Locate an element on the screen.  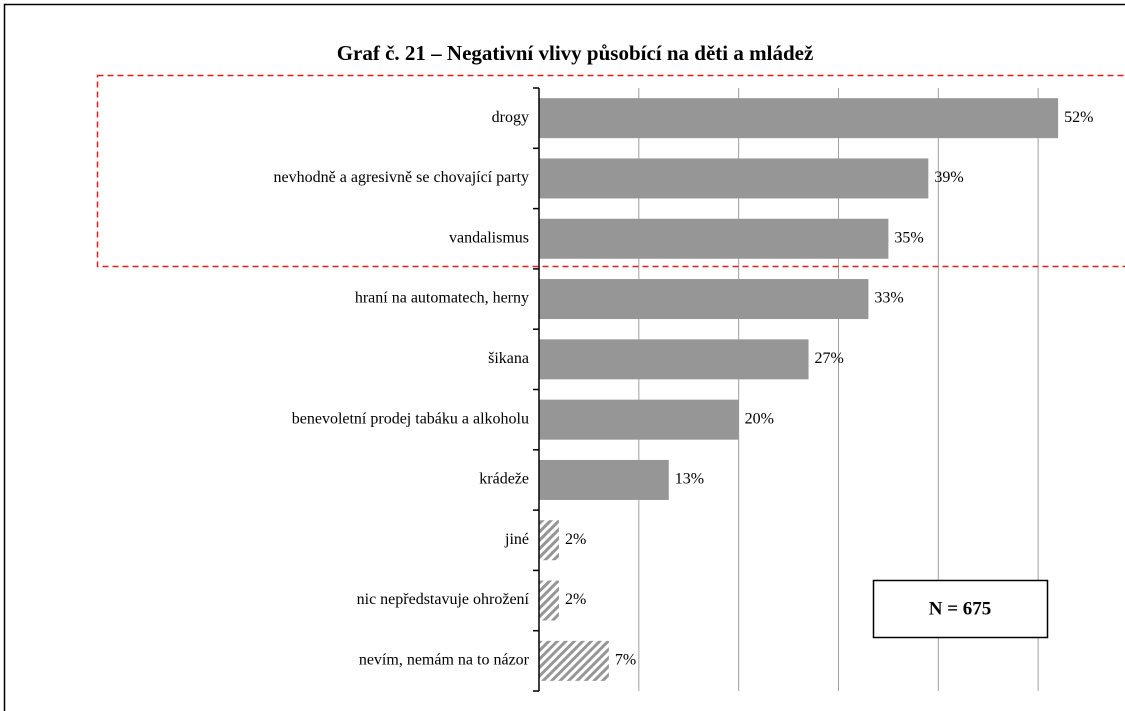
y-tick-label: benevoletní prodej tabáku a alkoholu is located at coordinates (410, 418).